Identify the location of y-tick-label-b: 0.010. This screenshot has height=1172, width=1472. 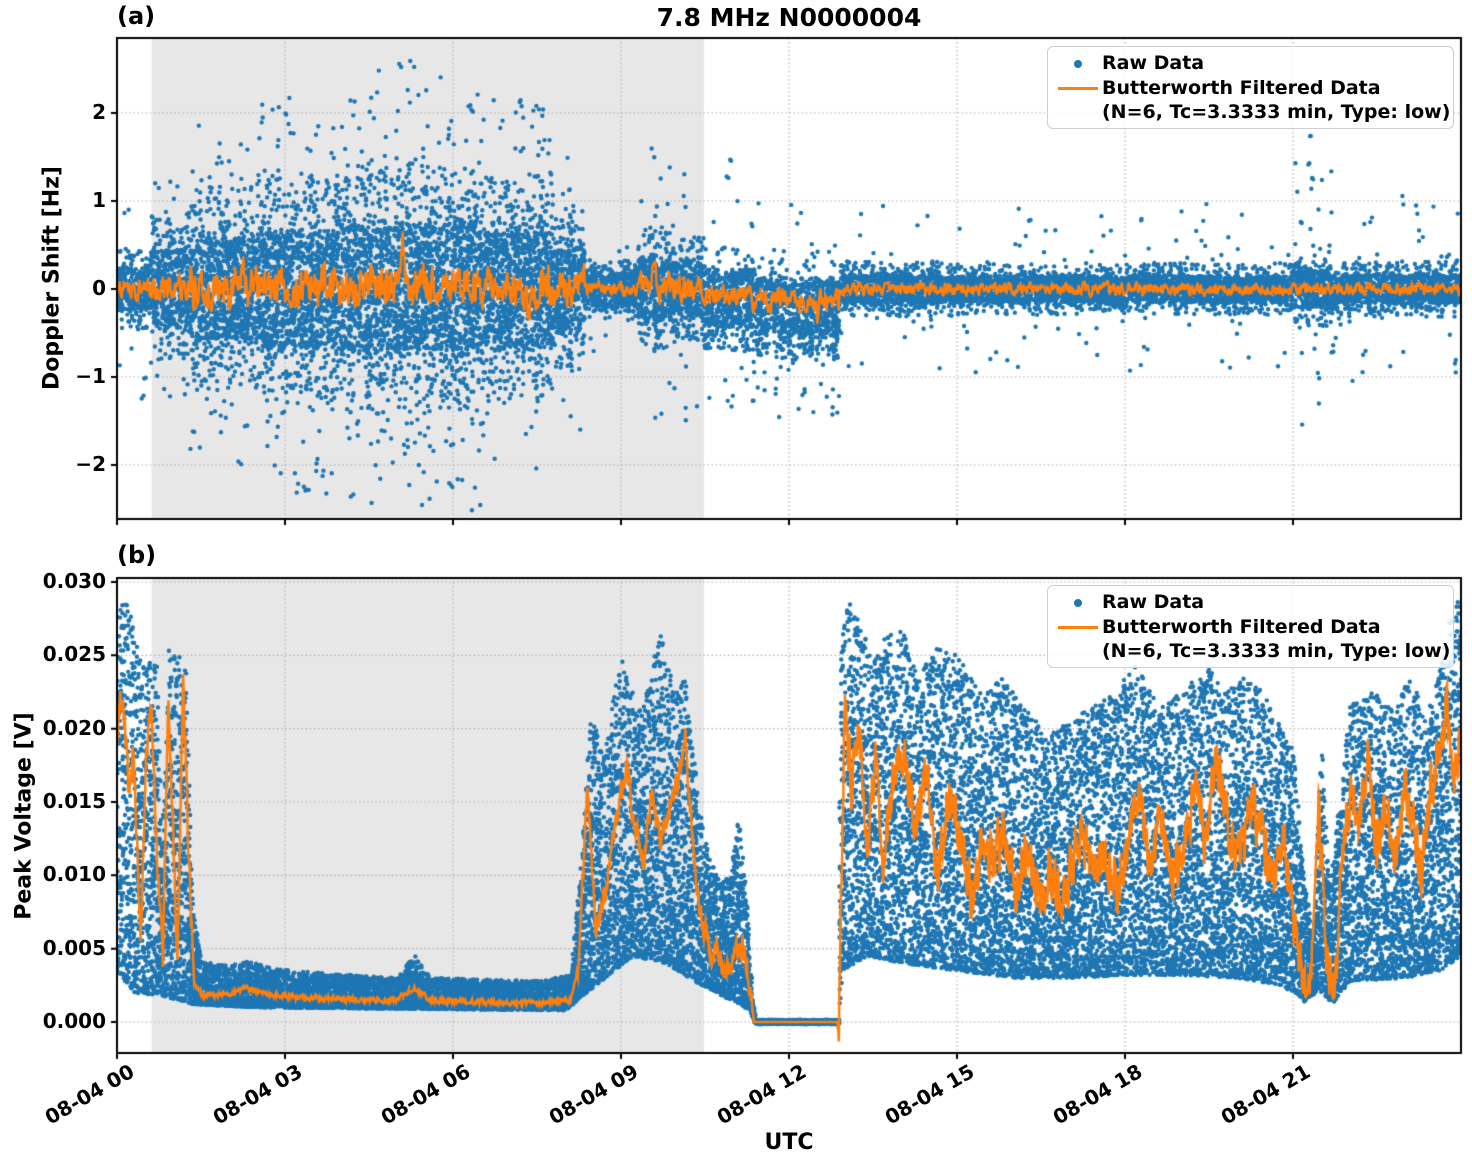
(74, 874).